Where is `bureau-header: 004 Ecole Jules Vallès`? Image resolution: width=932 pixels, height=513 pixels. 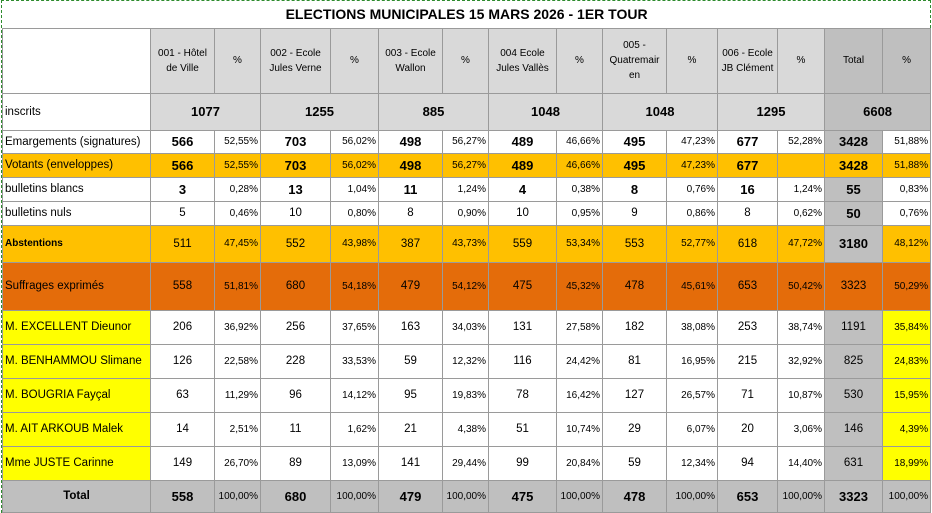
bureau-header: 004 Ecole Jules Vallès is located at coordinates (522, 60).